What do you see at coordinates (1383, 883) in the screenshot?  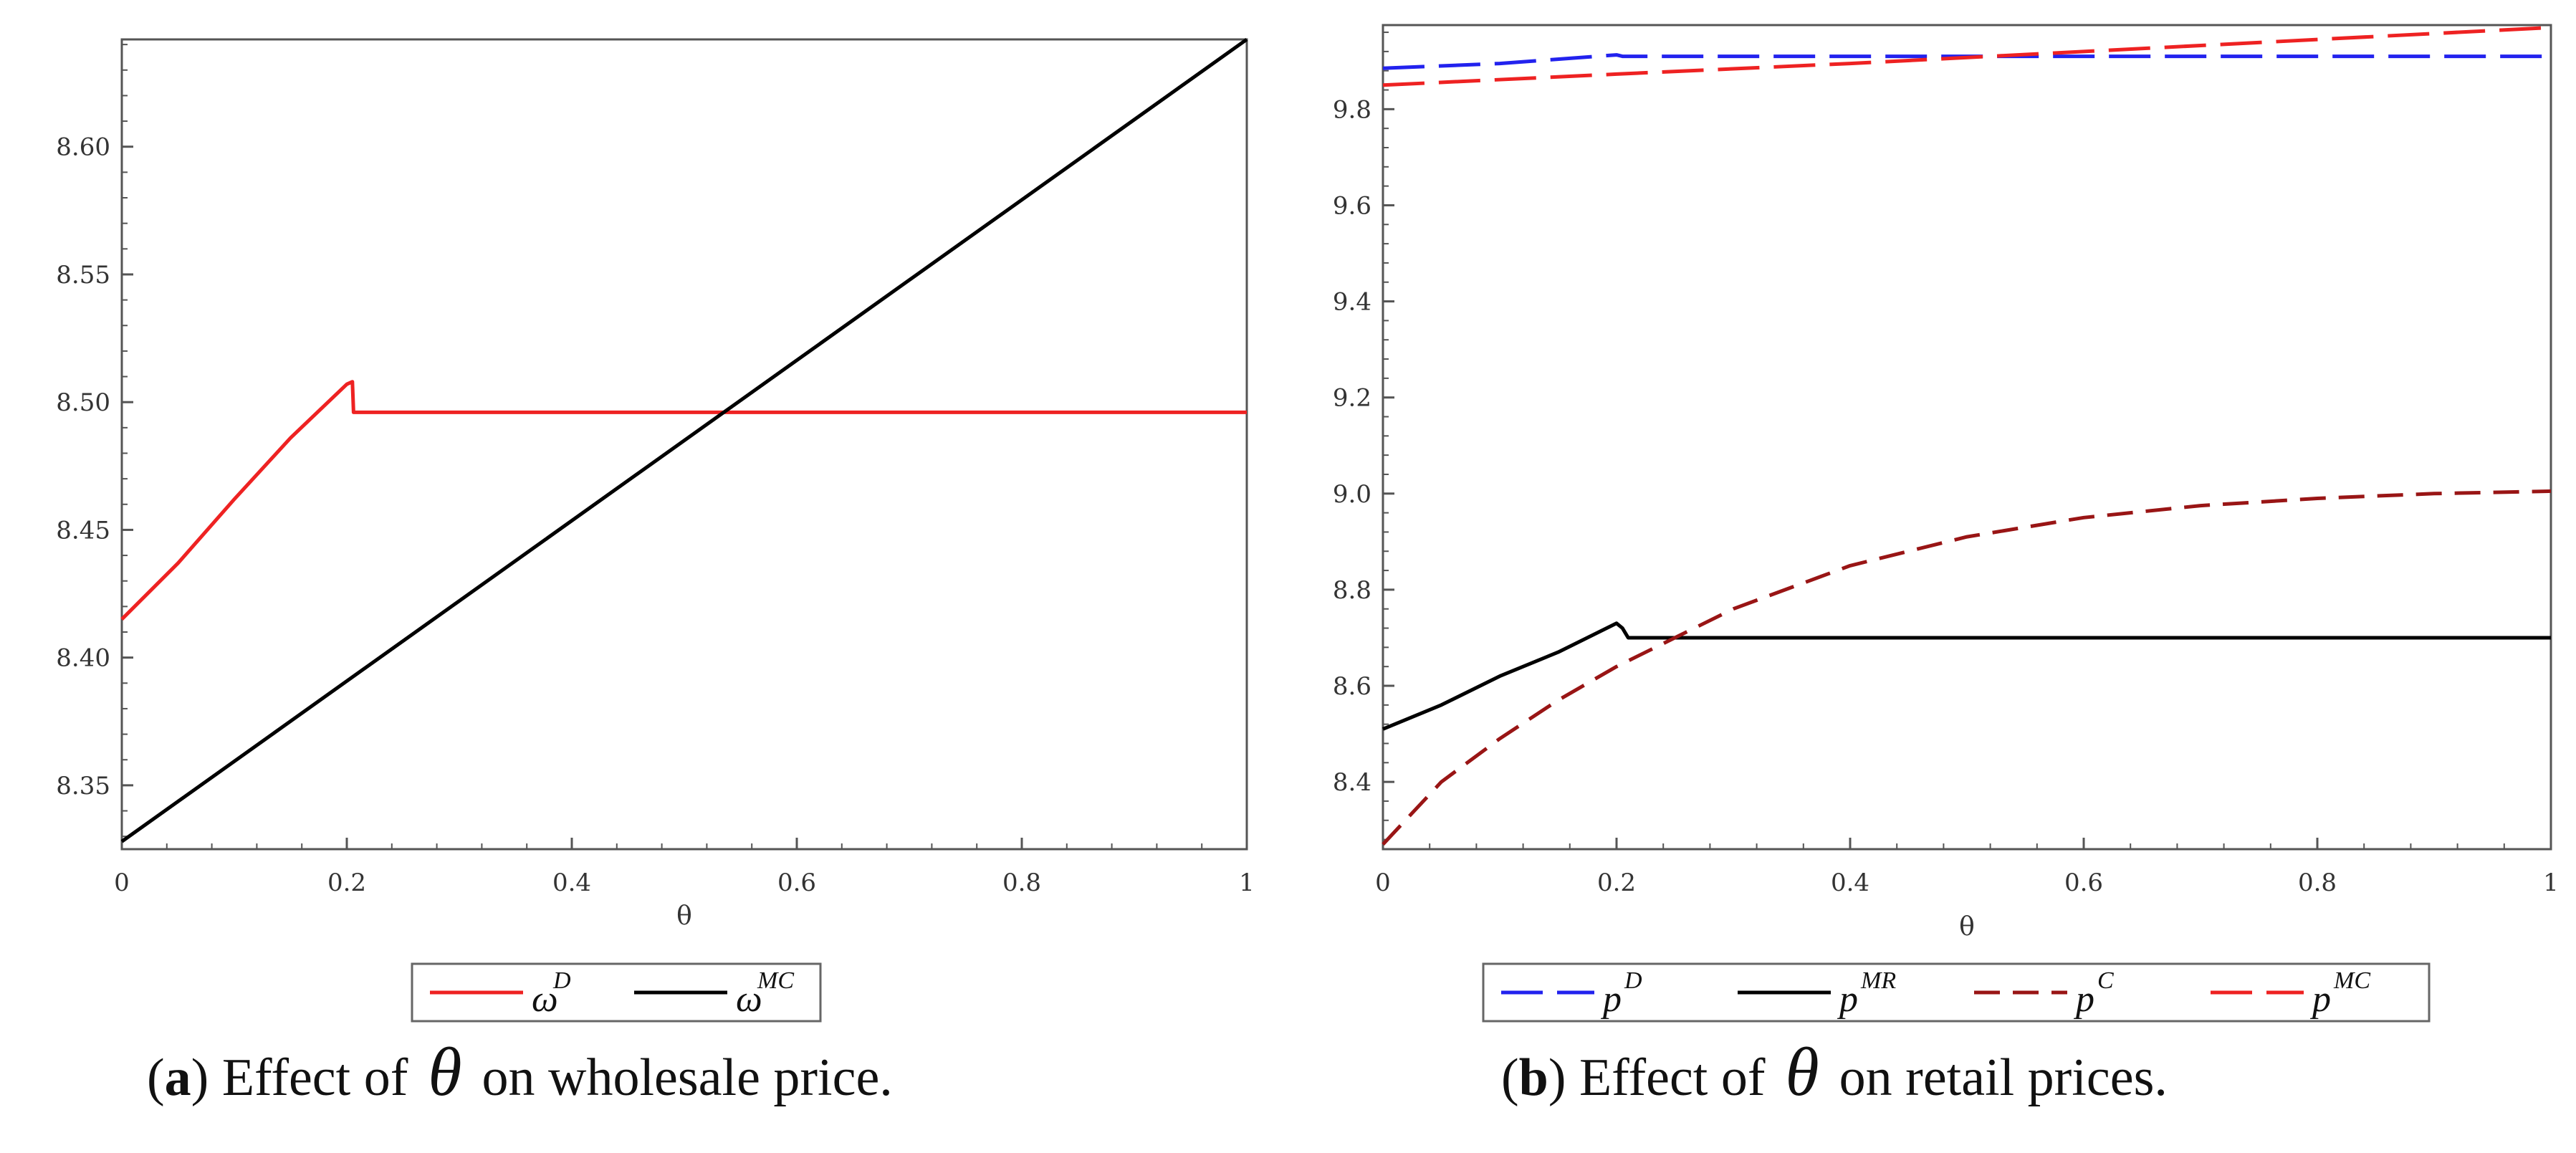 I see `chart-b-x-tick-label: 0` at bounding box center [1383, 883].